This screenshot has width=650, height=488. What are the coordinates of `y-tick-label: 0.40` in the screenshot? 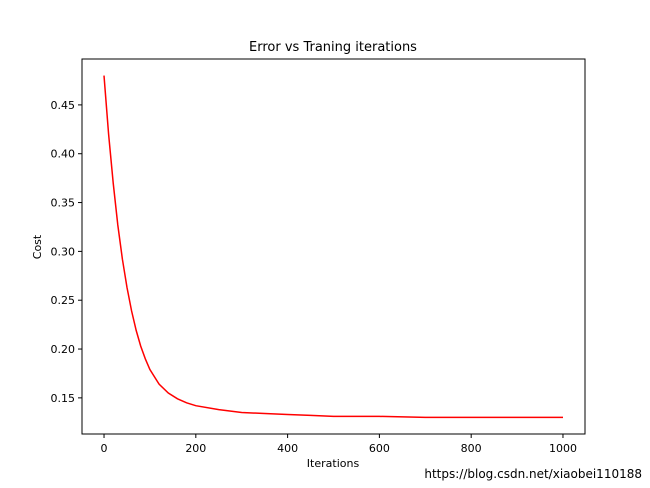 It's located at (63, 154).